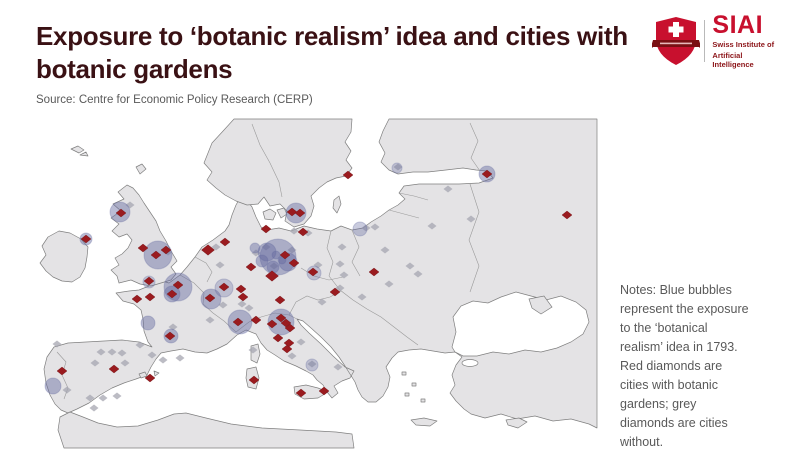 The height and width of the screenshot is (452, 800). I want to click on logo-org-line1: Swiss Institute of, so click(743, 44).